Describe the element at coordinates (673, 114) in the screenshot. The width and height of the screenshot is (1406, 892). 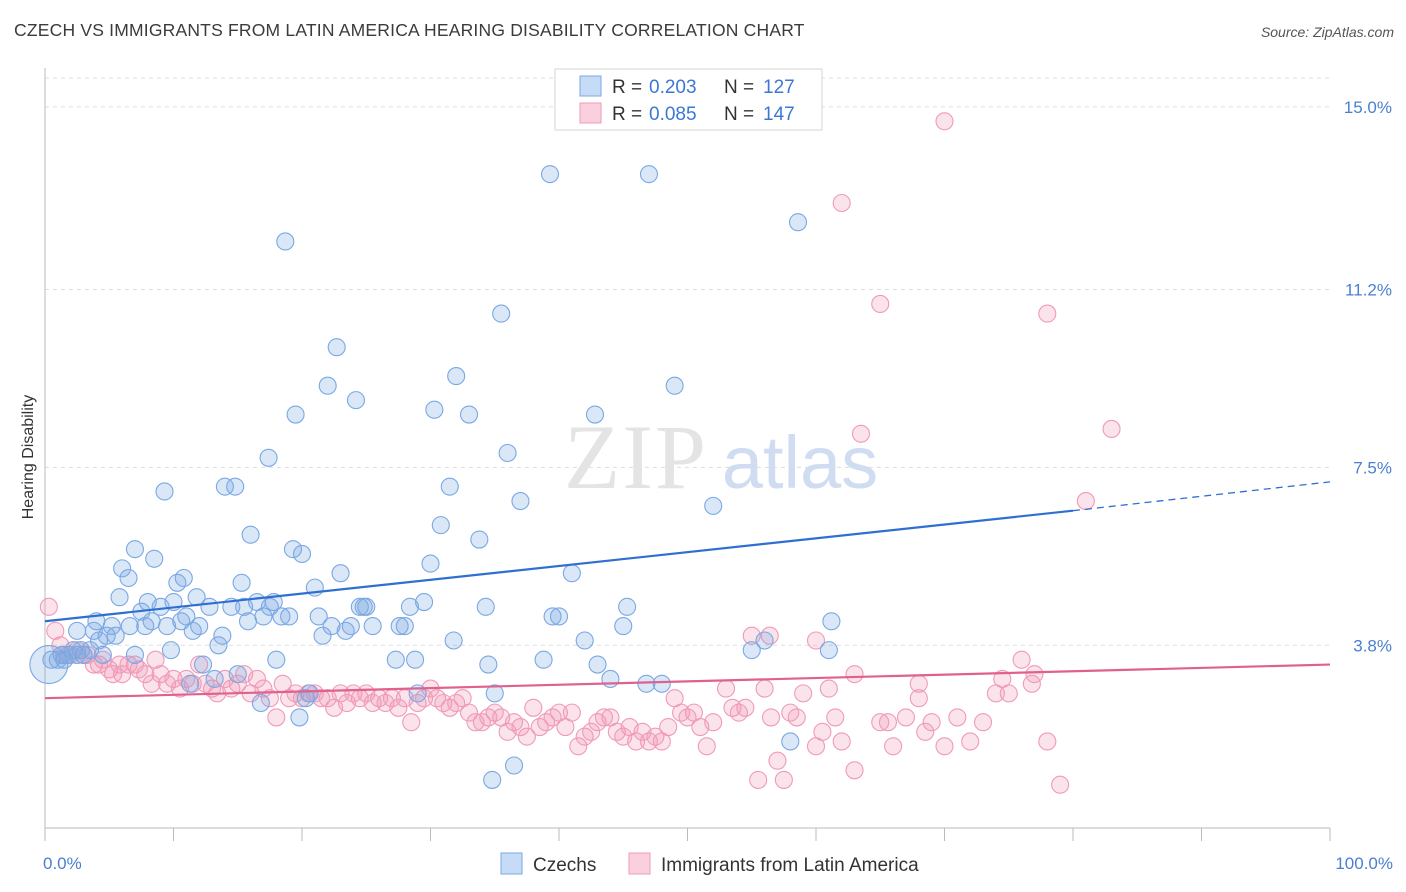
I see `legend-r-value-2: 0.085` at that location.